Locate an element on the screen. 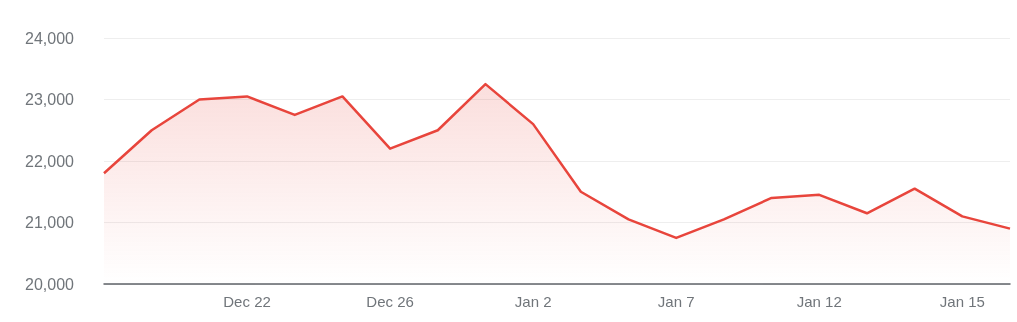  y-tick-label: 24,000 is located at coordinates (50, 38).